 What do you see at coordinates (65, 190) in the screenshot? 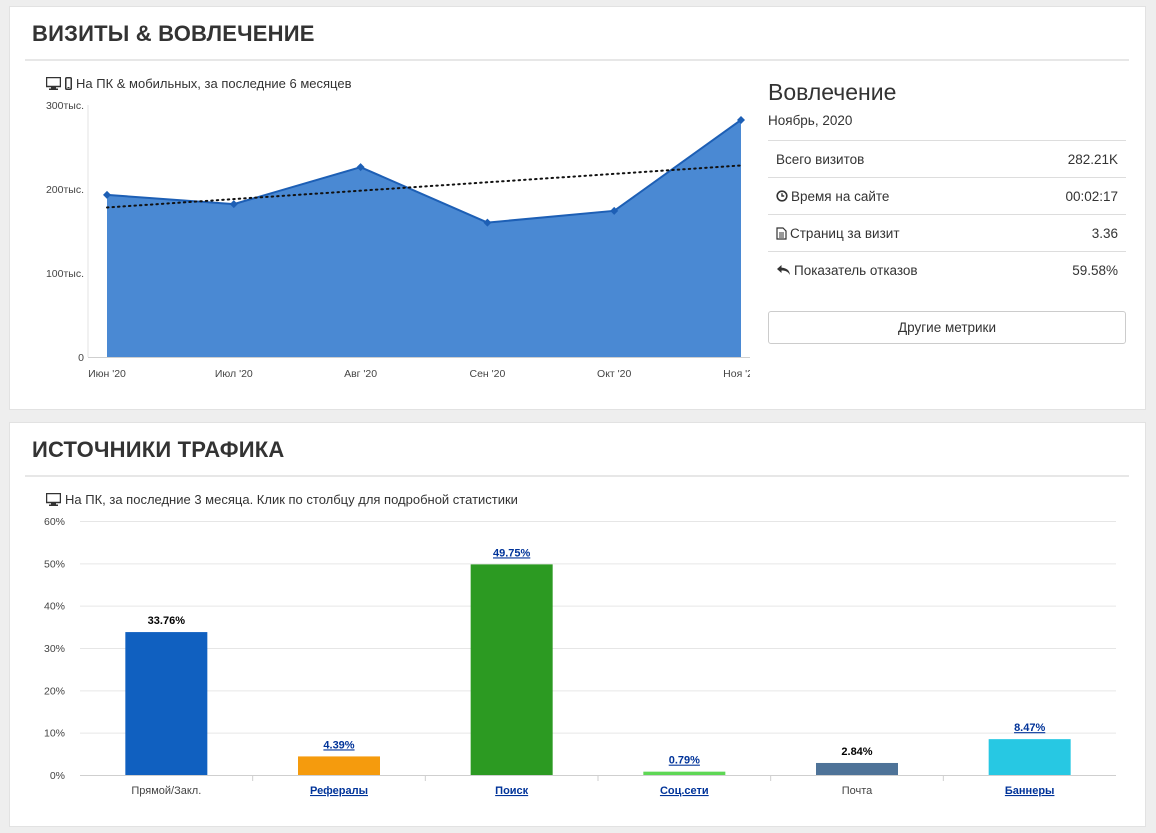
I see `y-axis-tick-label: 200тыс.` at bounding box center [65, 190].